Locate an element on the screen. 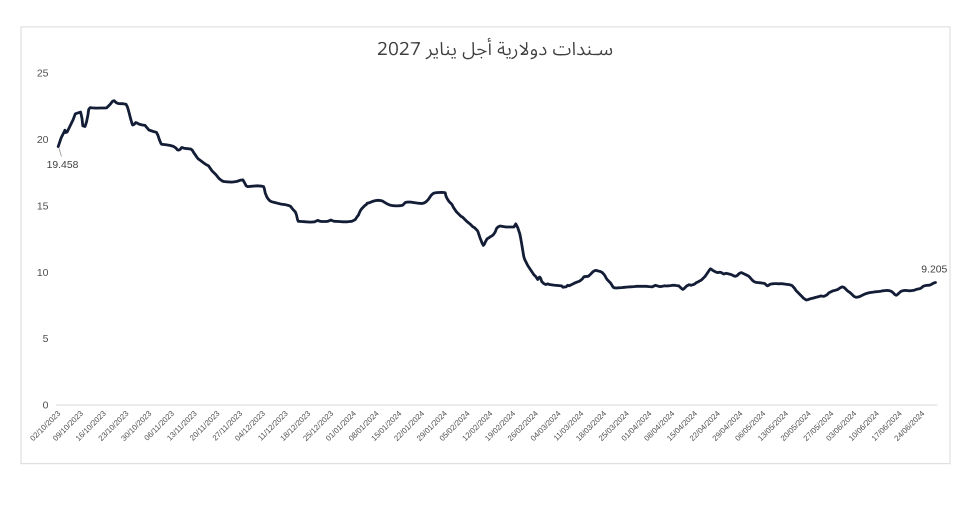 The image size is (975, 508). svg-text: 5 is located at coordinates (46, 339).